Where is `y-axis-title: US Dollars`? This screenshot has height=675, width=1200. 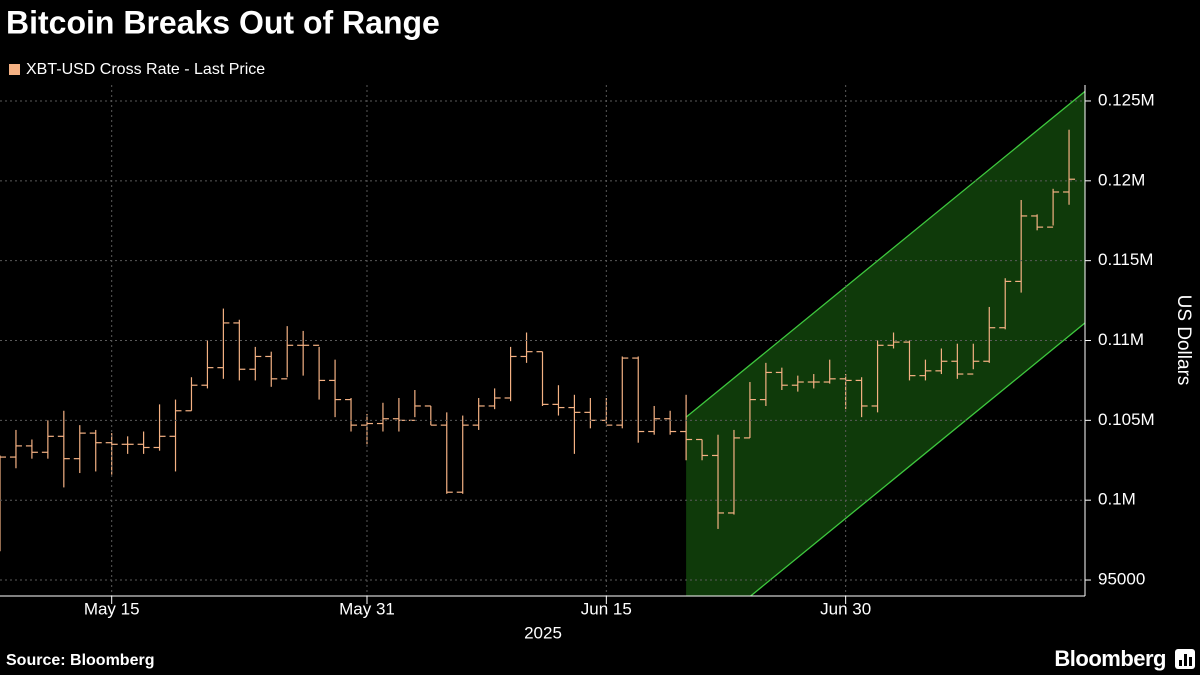 y-axis-title: US Dollars is located at coordinates (1183, 340).